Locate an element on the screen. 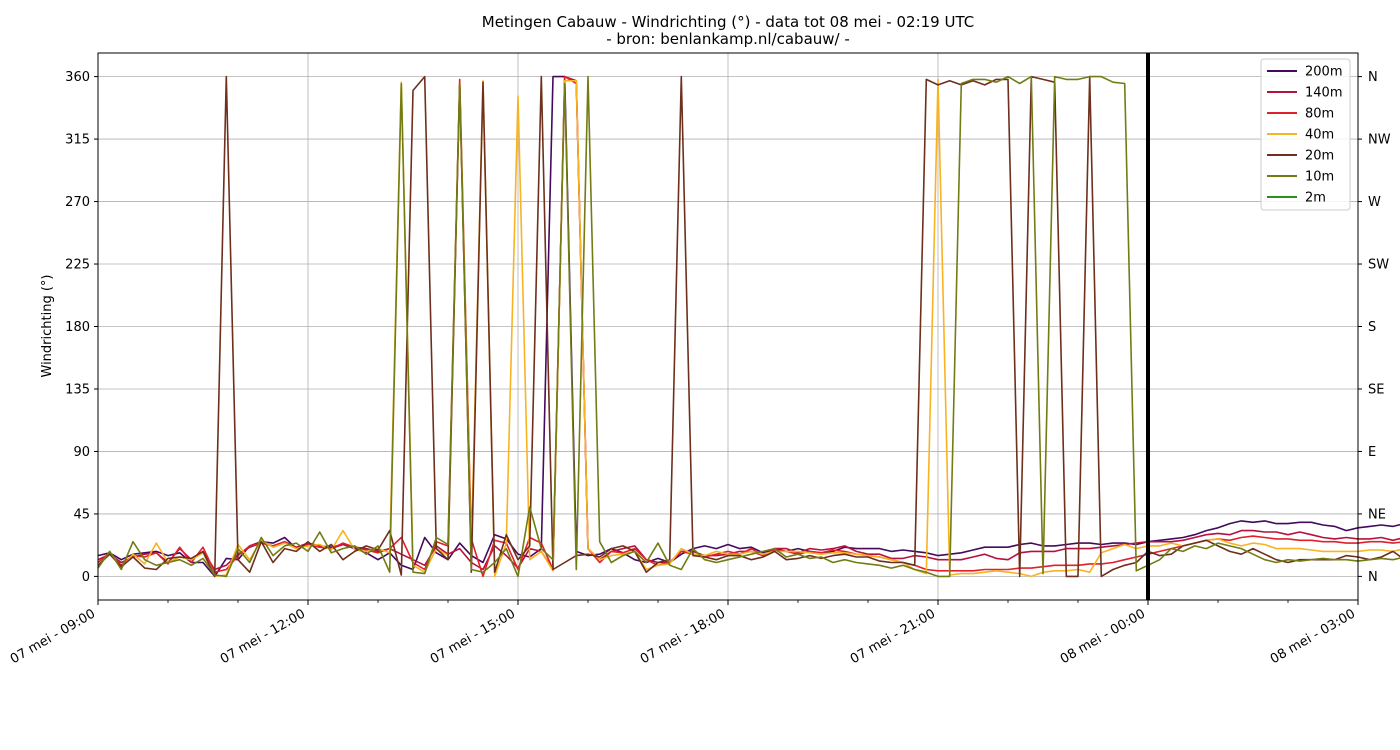  y2-tick-label: SW is located at coordinates (1378, 265).